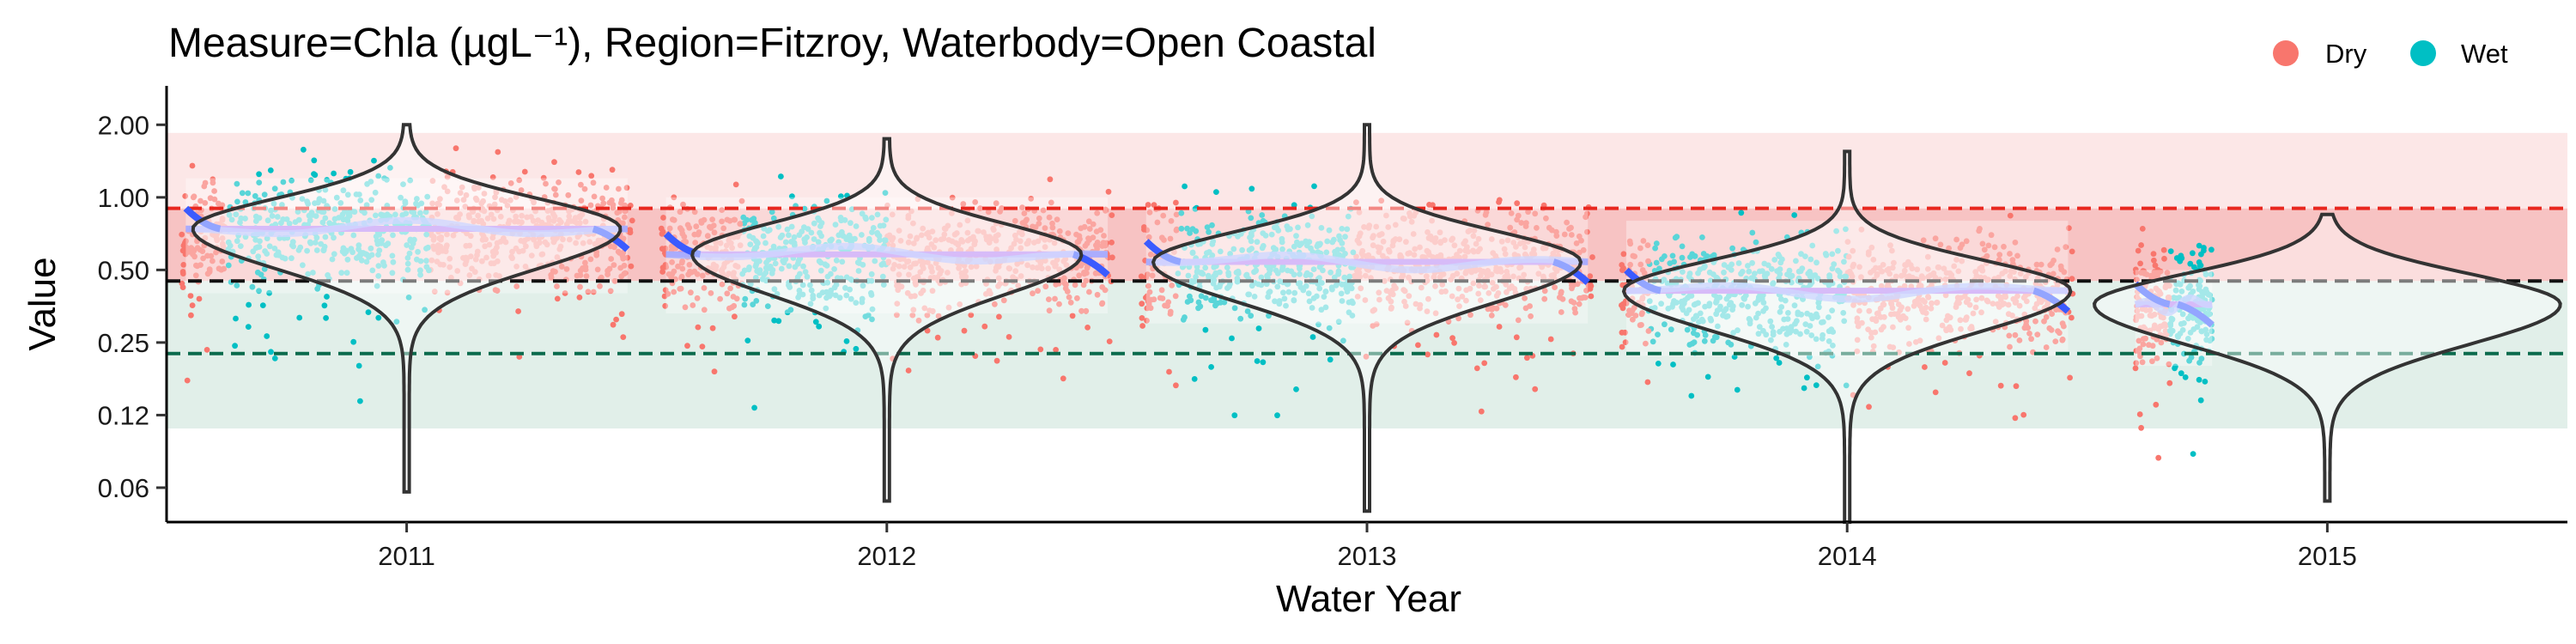  Describe the element at coordinates (1848, 556) in the screenshot. I see `x-tick-label: 2014` at that location.